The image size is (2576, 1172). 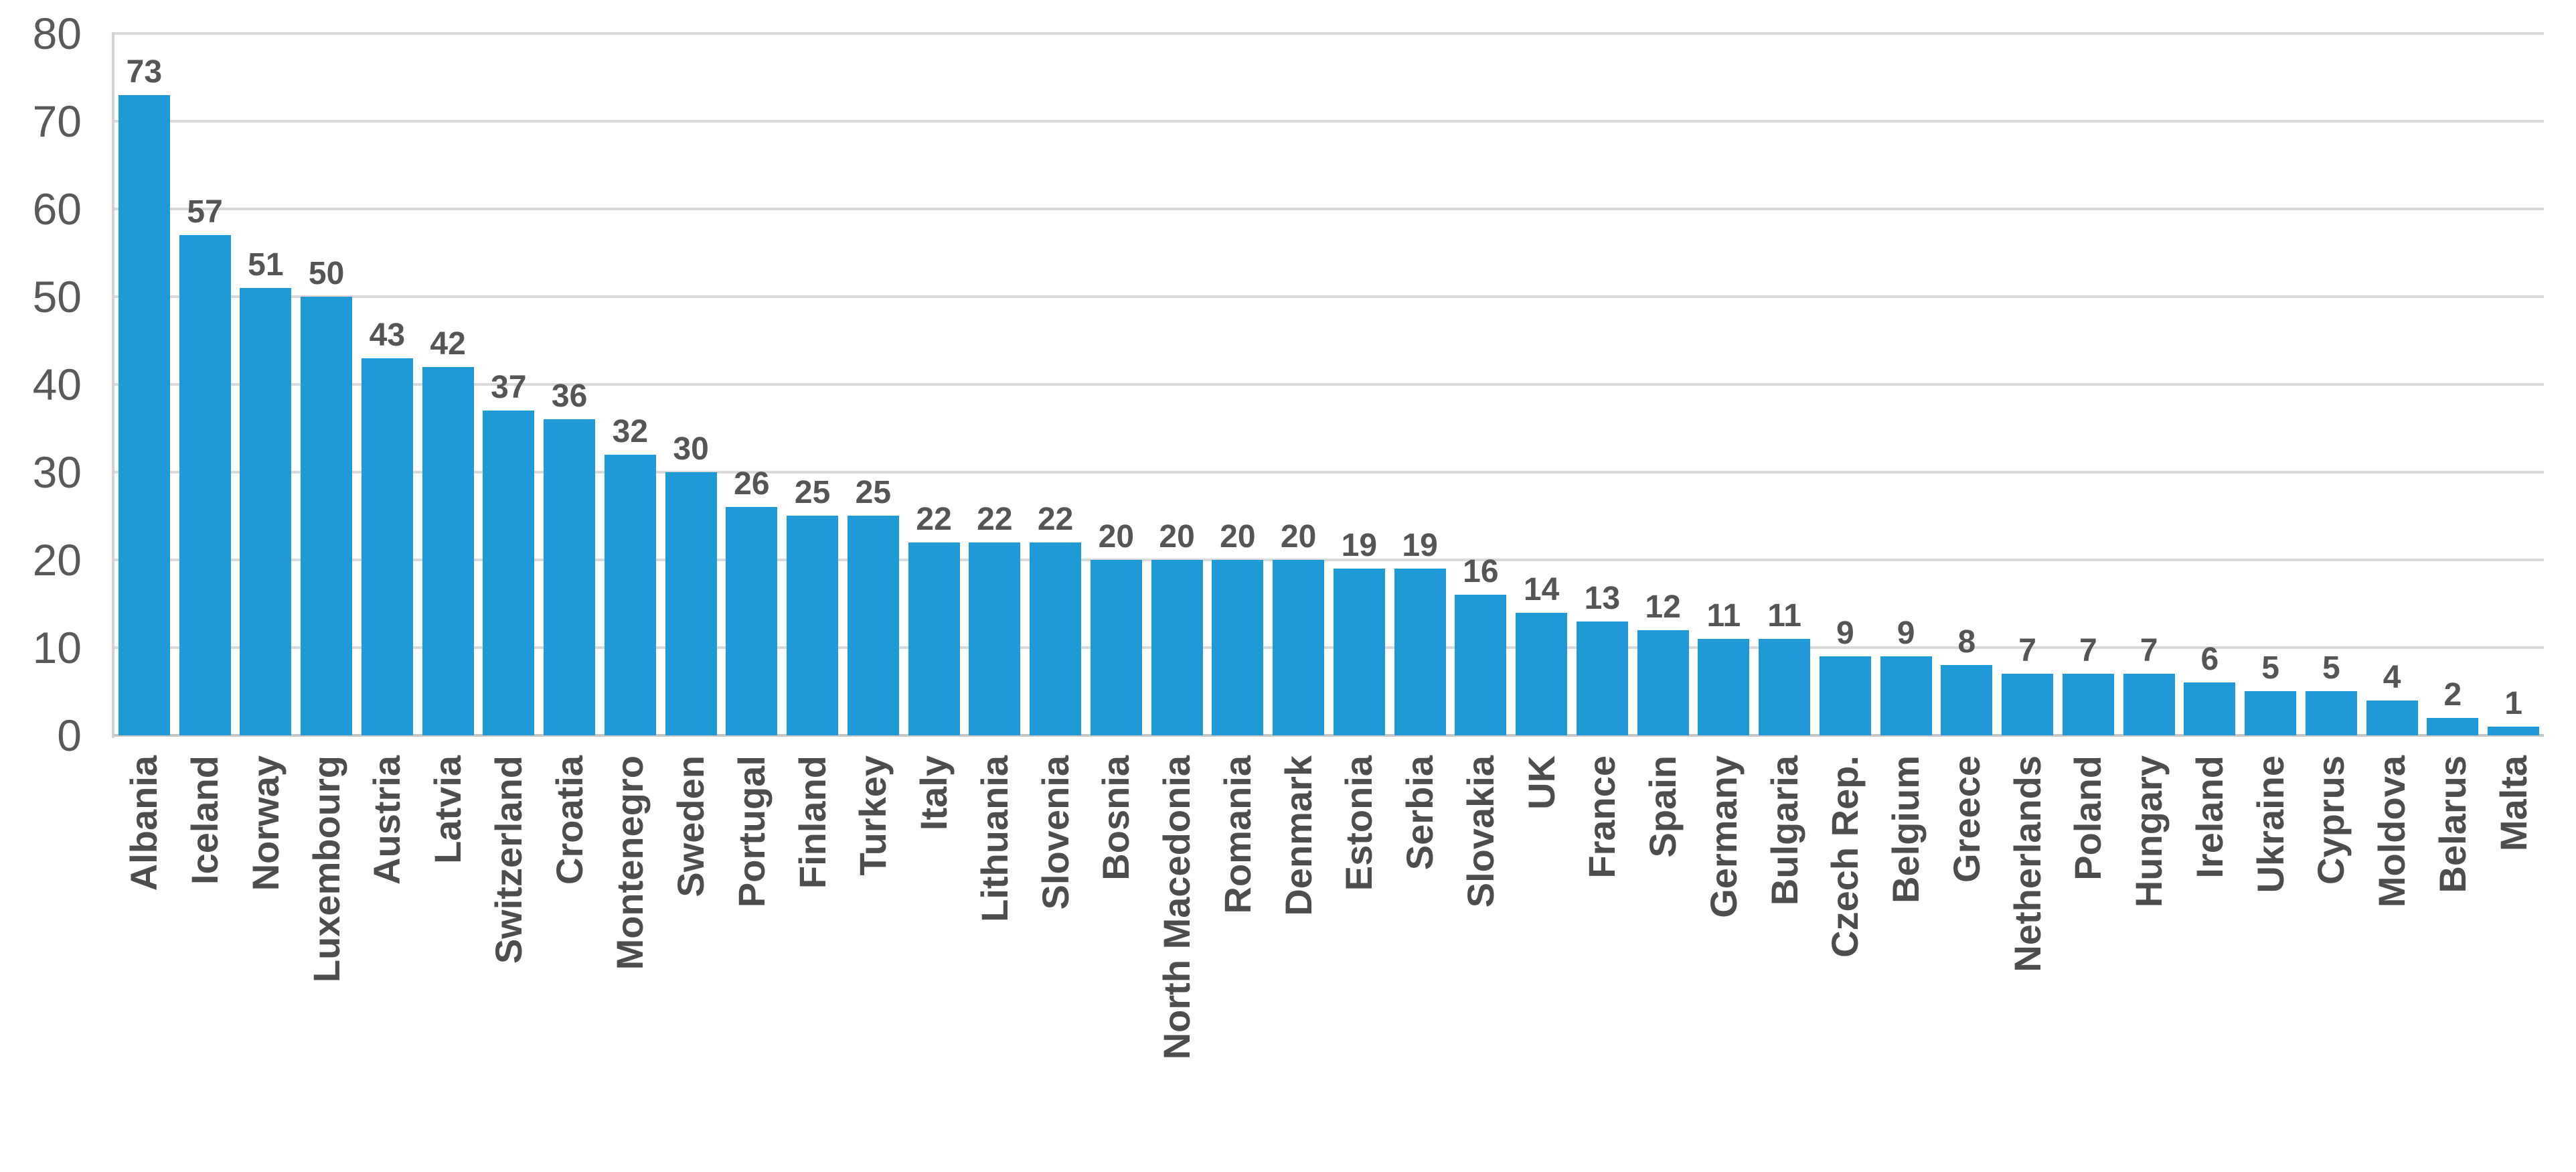 What do you see at coordinates (1602, 959) in the screenshot?
I see `x-tick-cell: France` at bounding box center [1602, 959].